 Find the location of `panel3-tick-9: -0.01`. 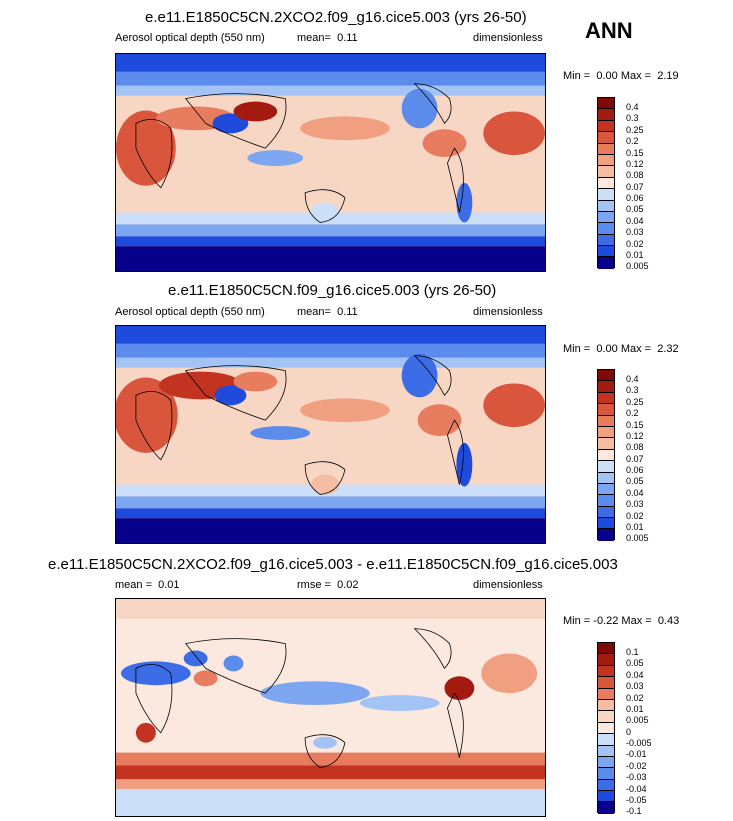

panel3-tick-9: -0.01 is located at coordinates (636, 754).